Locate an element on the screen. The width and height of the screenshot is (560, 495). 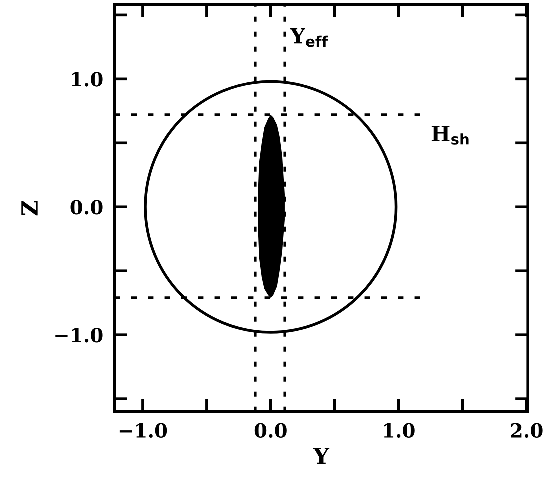
y-tick-label: −1.0 is located at coordinates (79, 335).